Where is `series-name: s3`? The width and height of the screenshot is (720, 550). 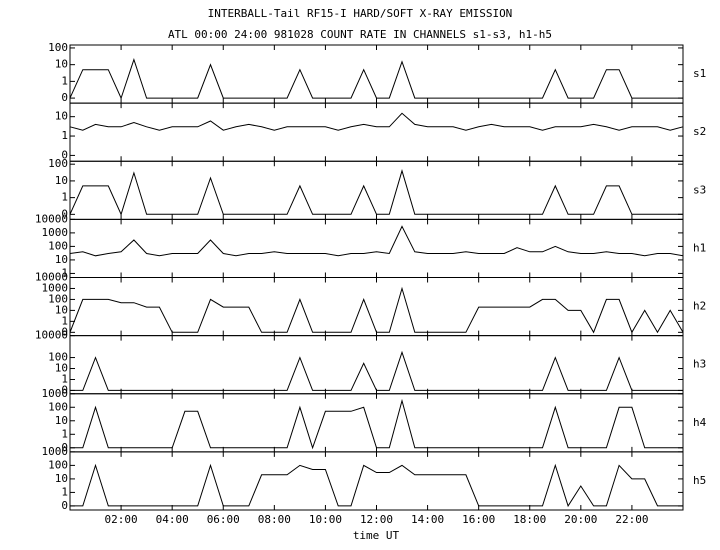 series-name: s3 is located at coordinates (699, 189).